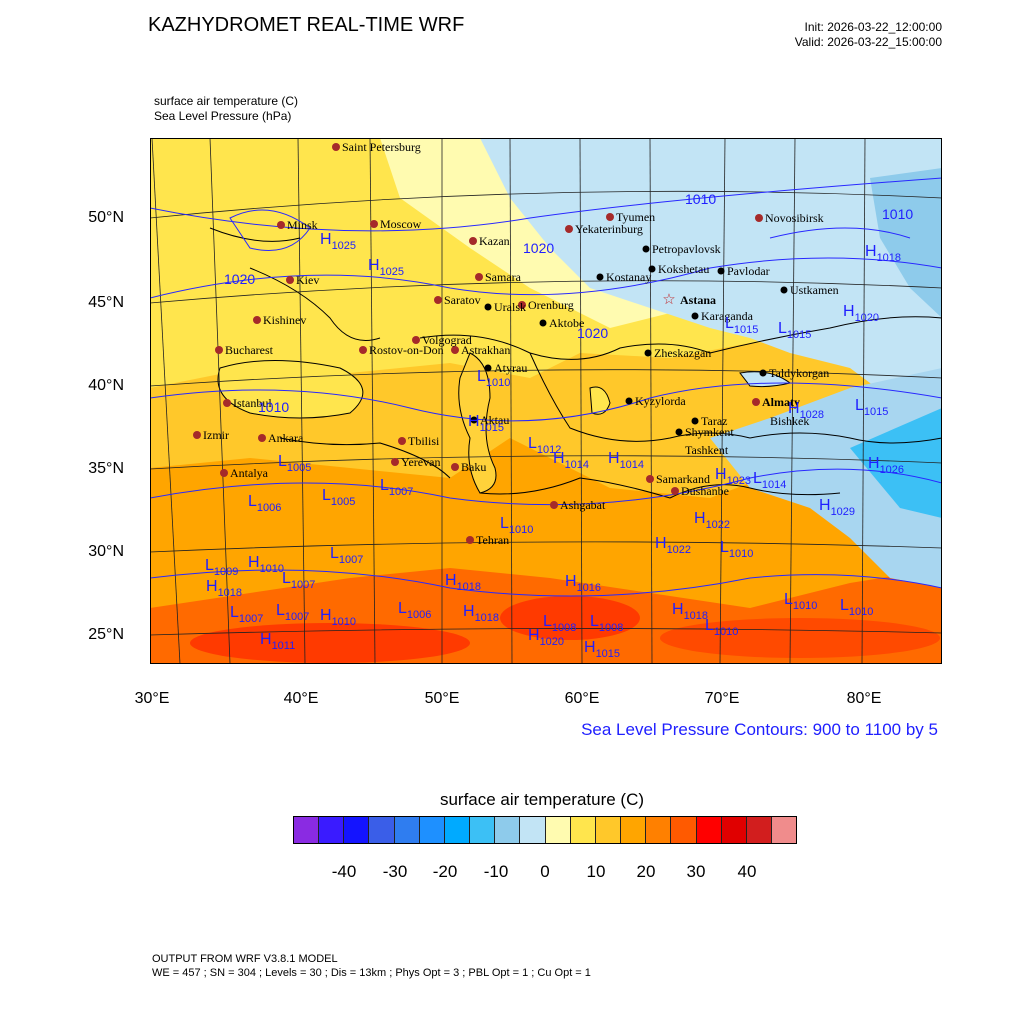 Image resolution: width=1024 pixels, height=1024 pixels. What do you see at coordinates (543, 323) in the screenshot?
I see `city-marker-aktobe` at bounding box center [543, 323].